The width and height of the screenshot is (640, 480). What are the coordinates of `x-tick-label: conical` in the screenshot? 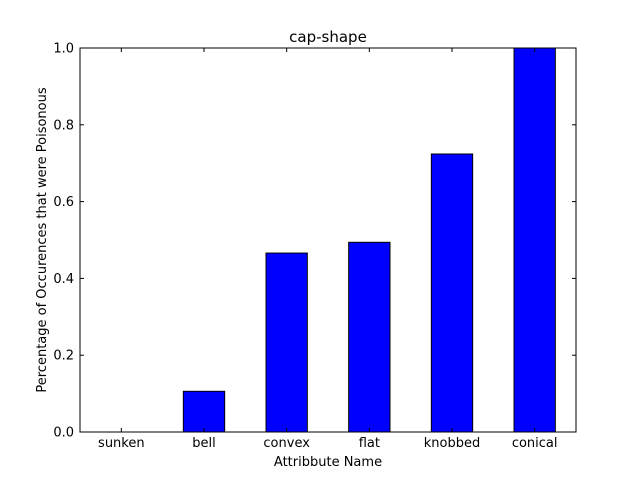 It's located at (535, 443).